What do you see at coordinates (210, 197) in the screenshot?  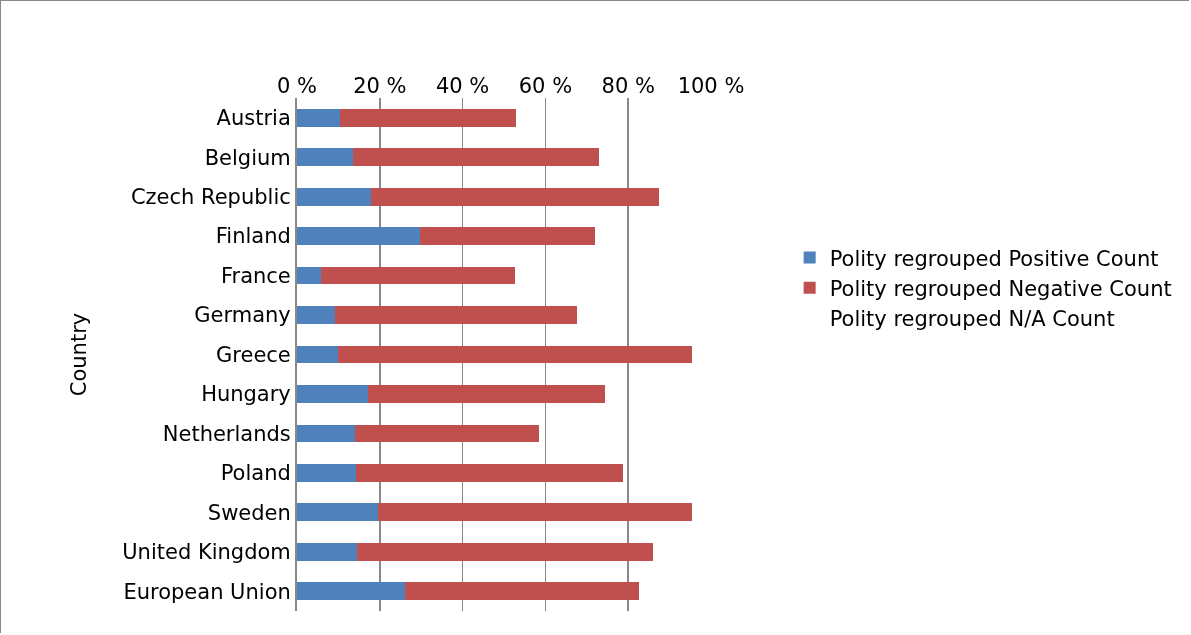 I see `y-tick-label: Czech Republic` at bounding box center [210, 197].